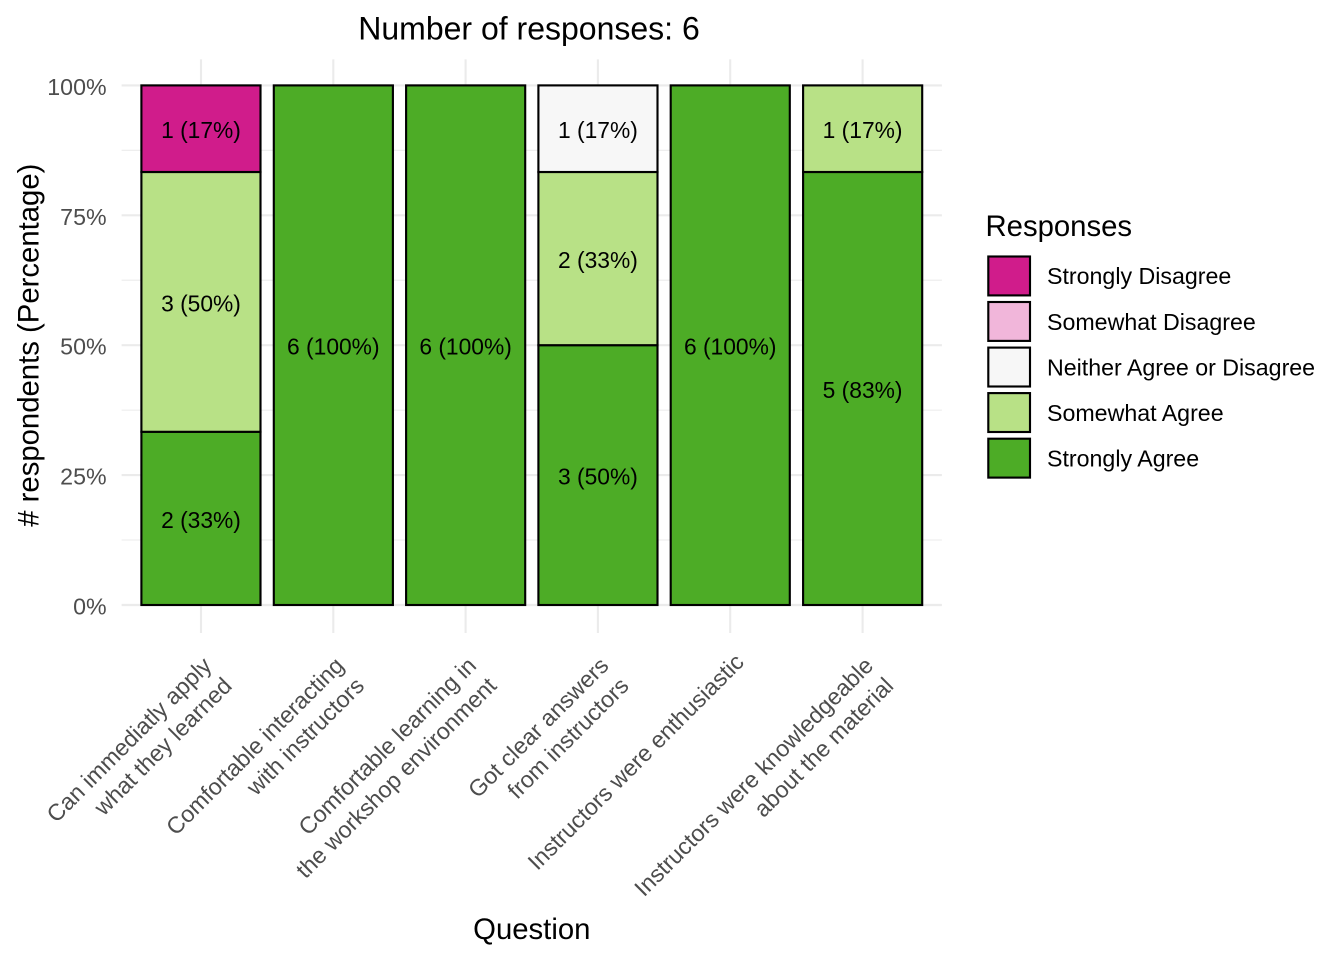  Describe the element at coordinates (1135, 413) in the screenshot. I see `svg-text: Somewhat Agree` at that location.